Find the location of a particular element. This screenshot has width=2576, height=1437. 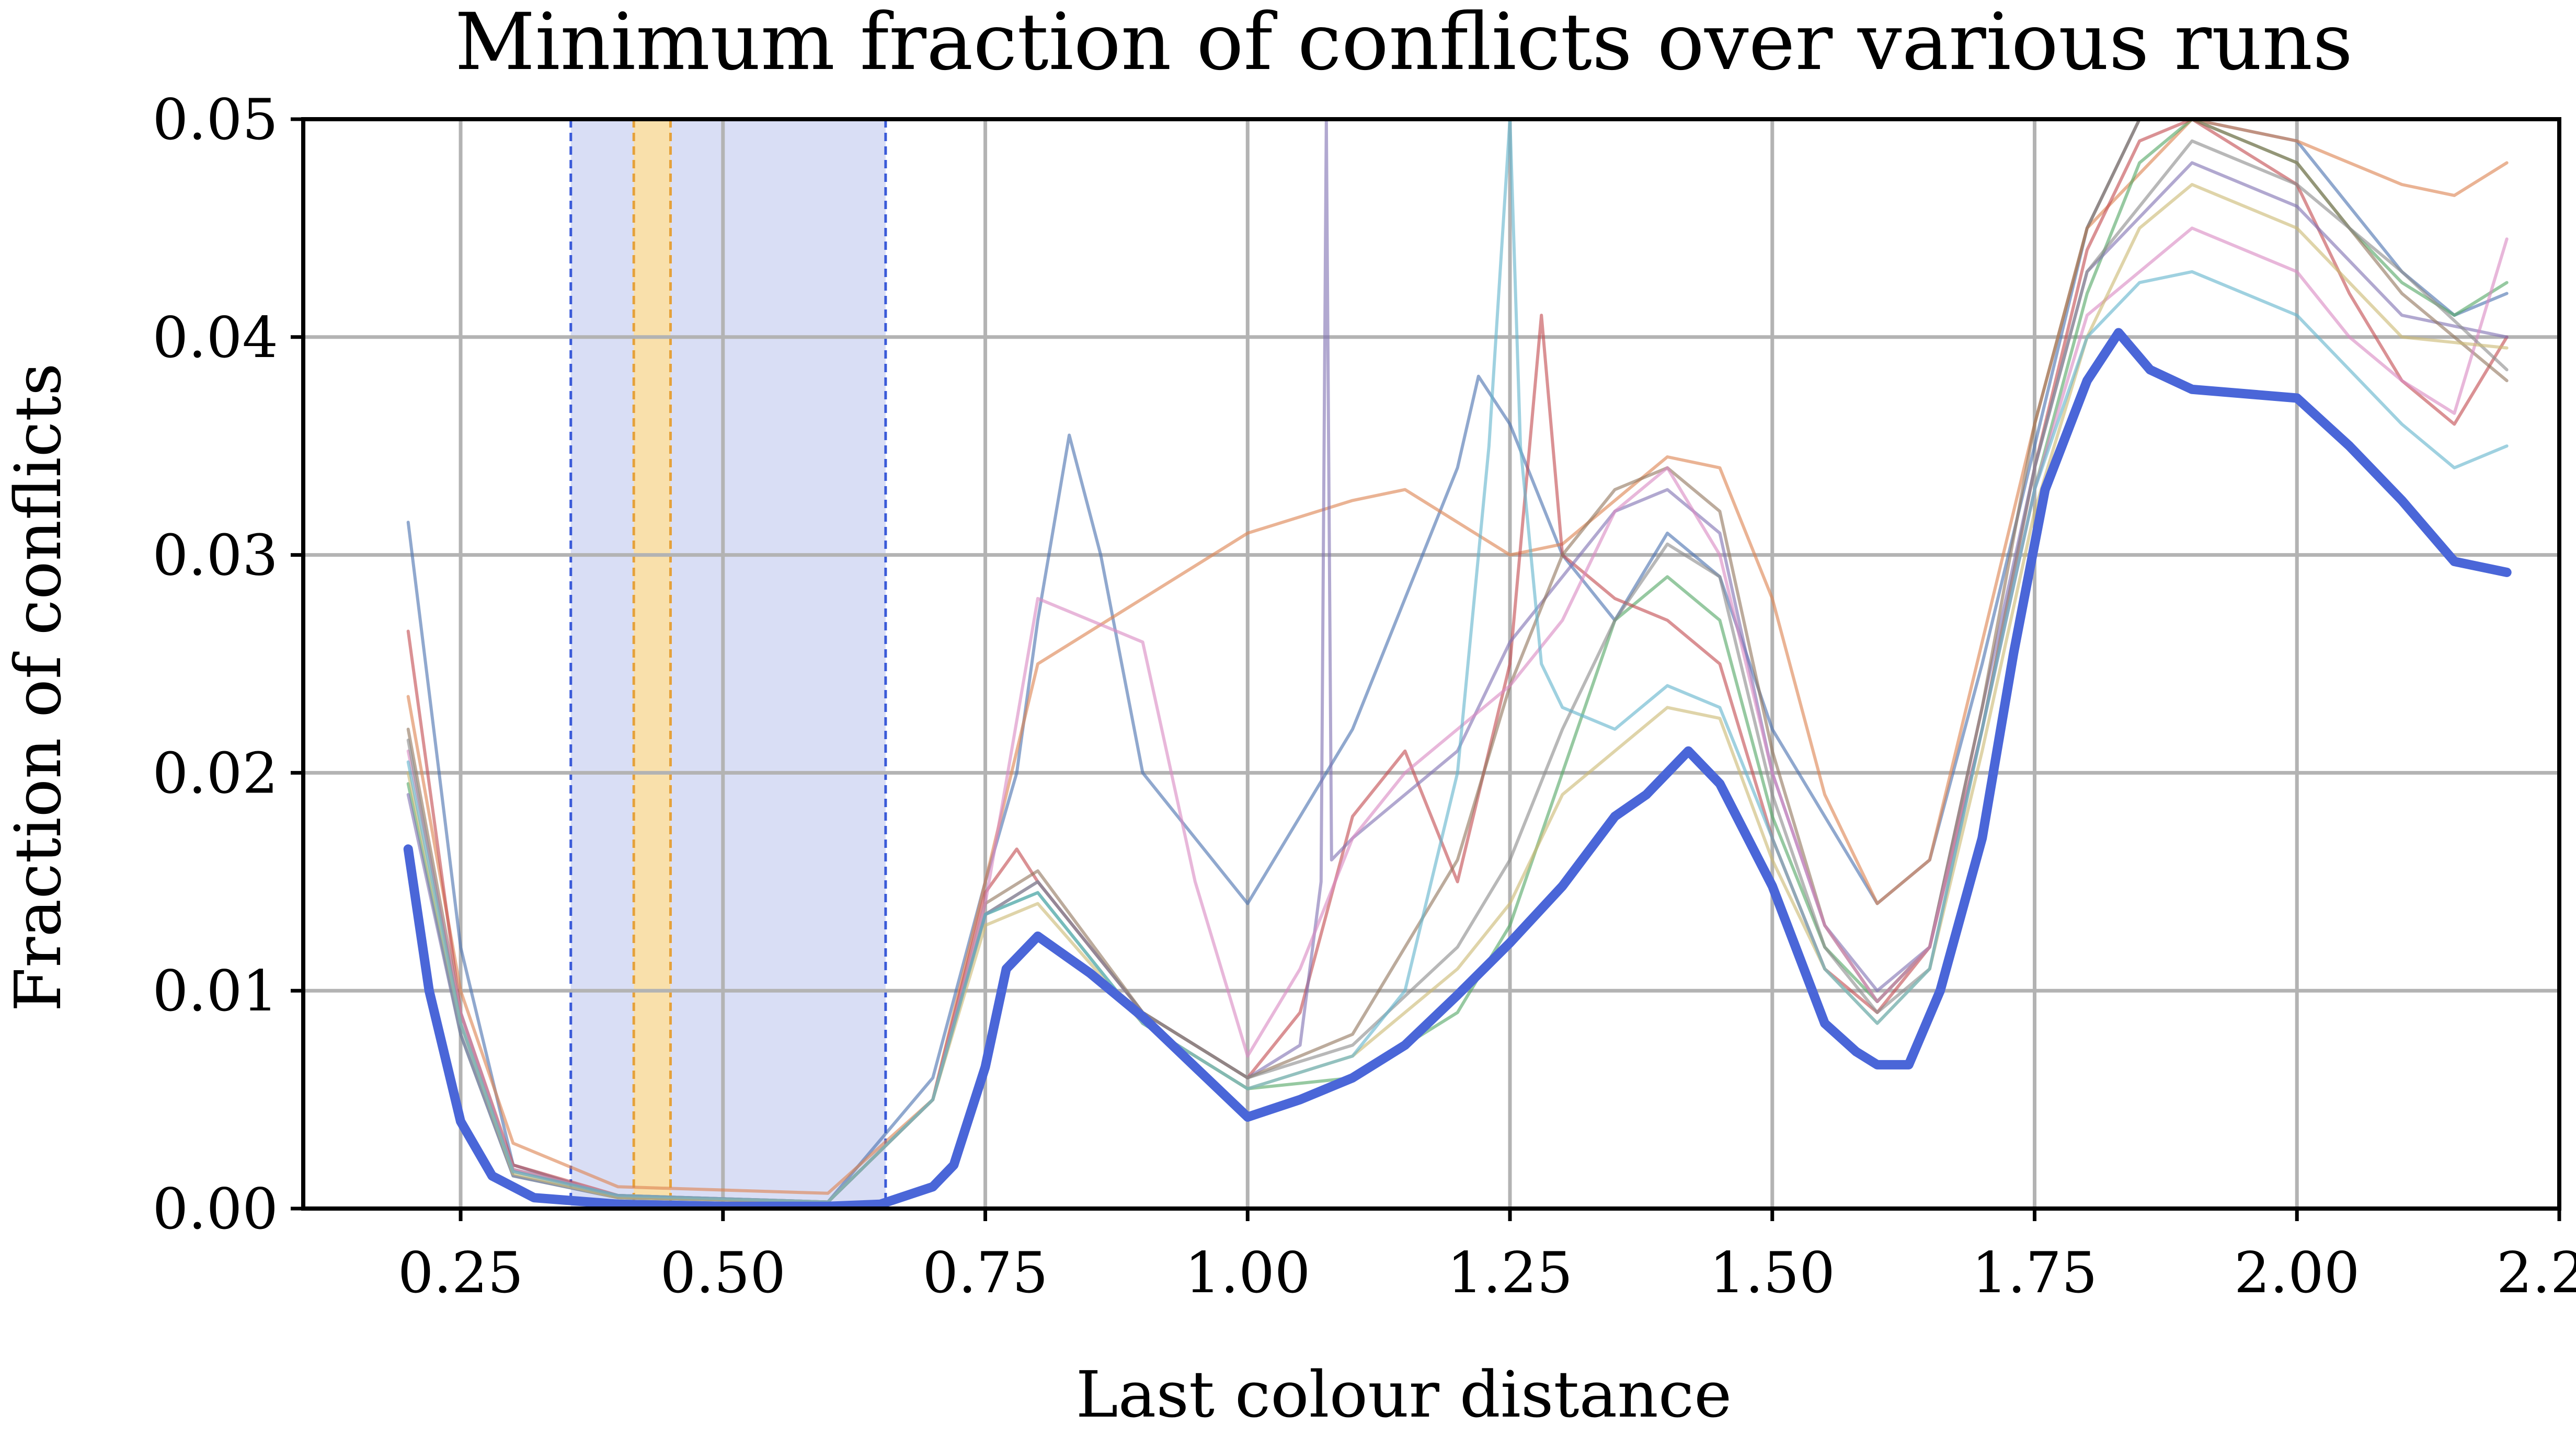

blue-band is located at coordinates (728, 664).